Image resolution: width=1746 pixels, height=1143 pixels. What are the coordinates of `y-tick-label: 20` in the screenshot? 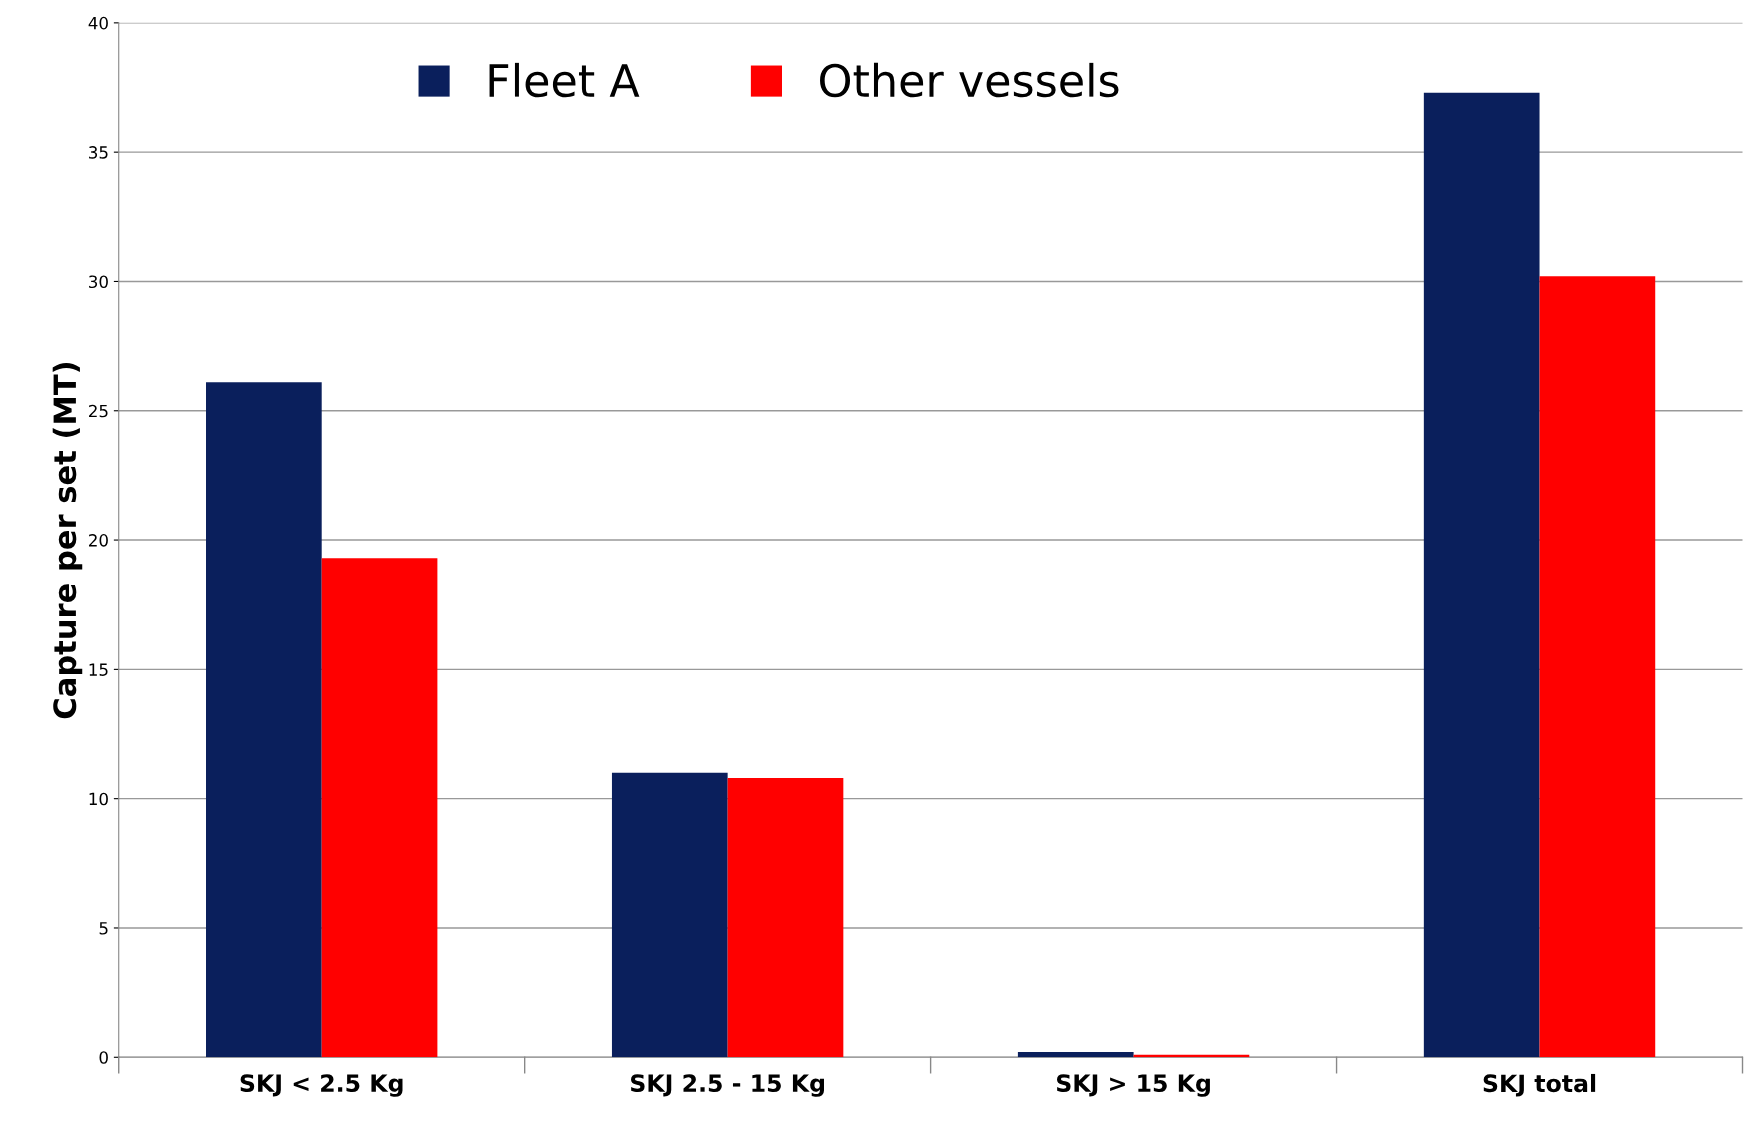 It's located at (98, 540).